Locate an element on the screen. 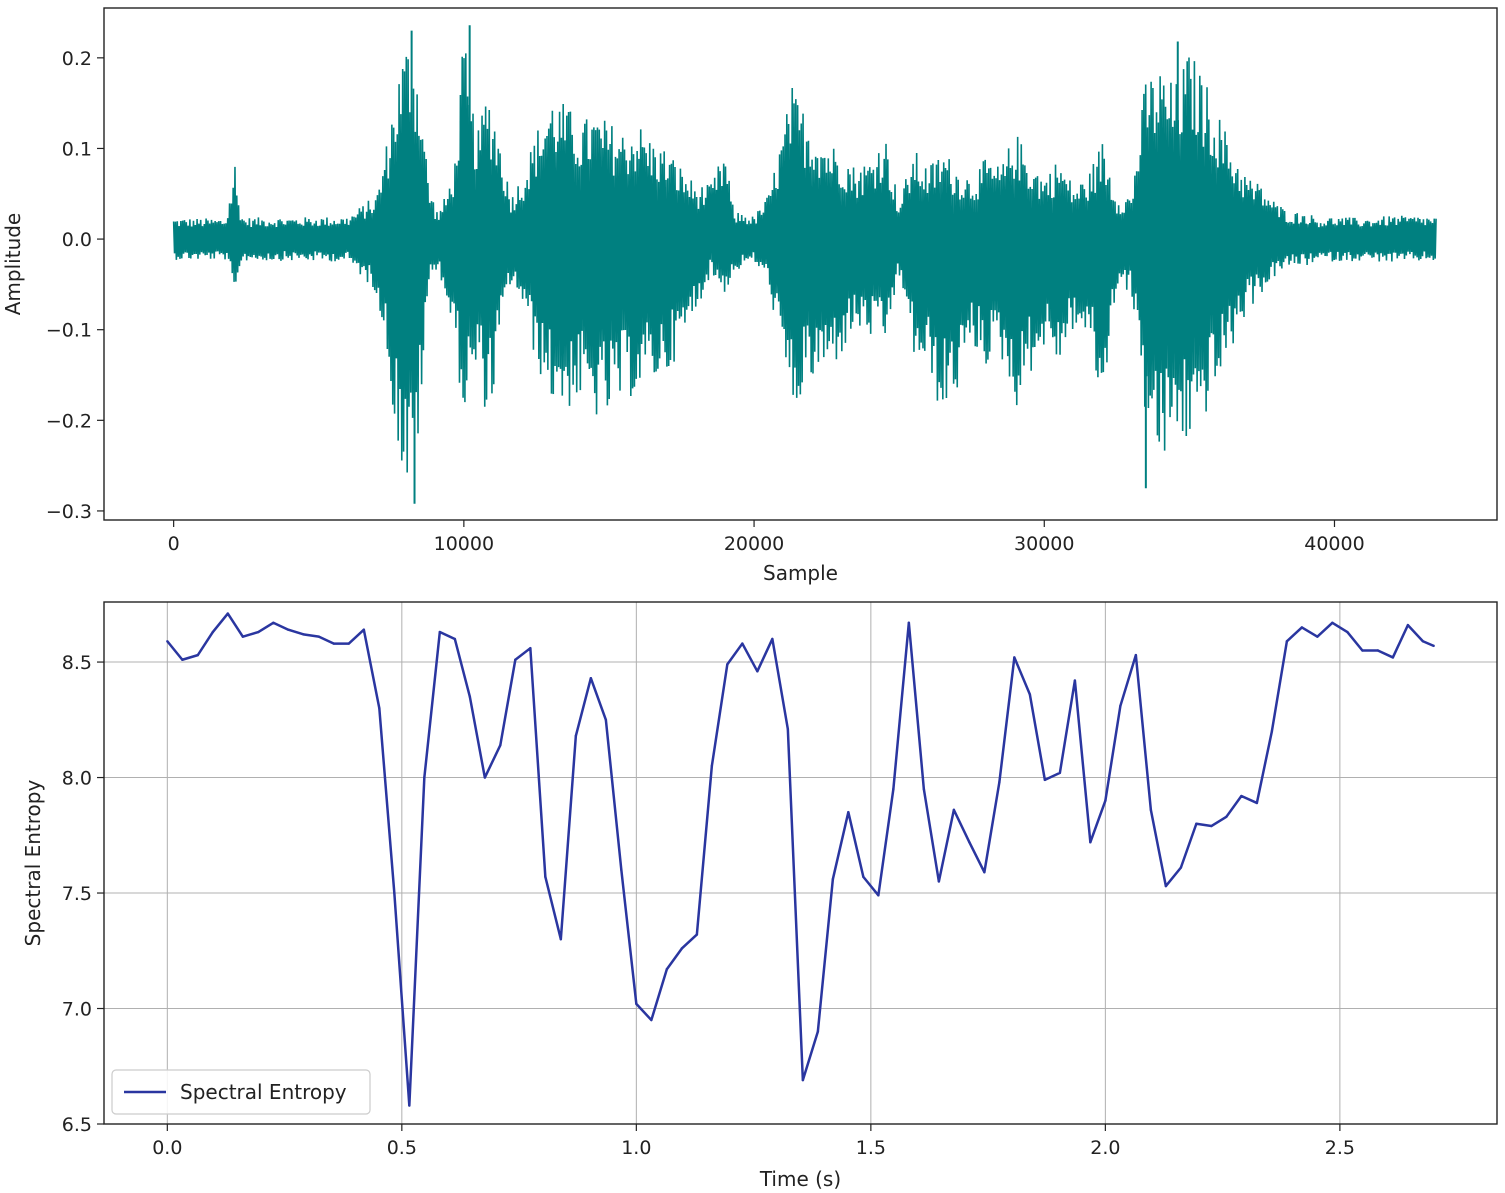 The image size is (1505, 1193). entropy-y-axis-label: Spectral Entropy is located at coordinates (33, 863).